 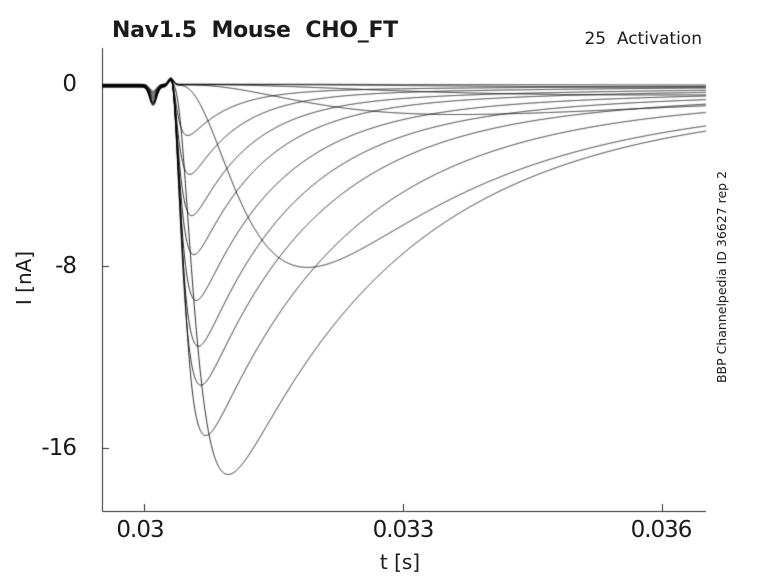 I want to click on y-tick-0: 0, so click(x=69, y=84).